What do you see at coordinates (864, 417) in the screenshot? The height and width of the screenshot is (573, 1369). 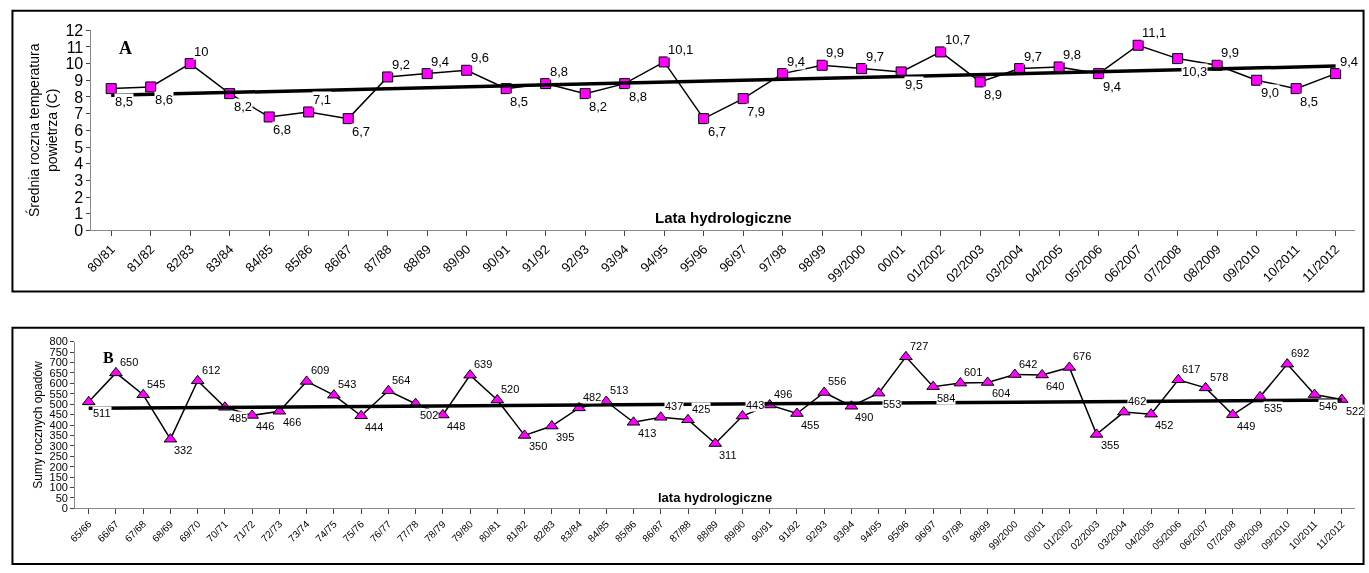 I see `data-label: 490` at bounding box center [864, 417].